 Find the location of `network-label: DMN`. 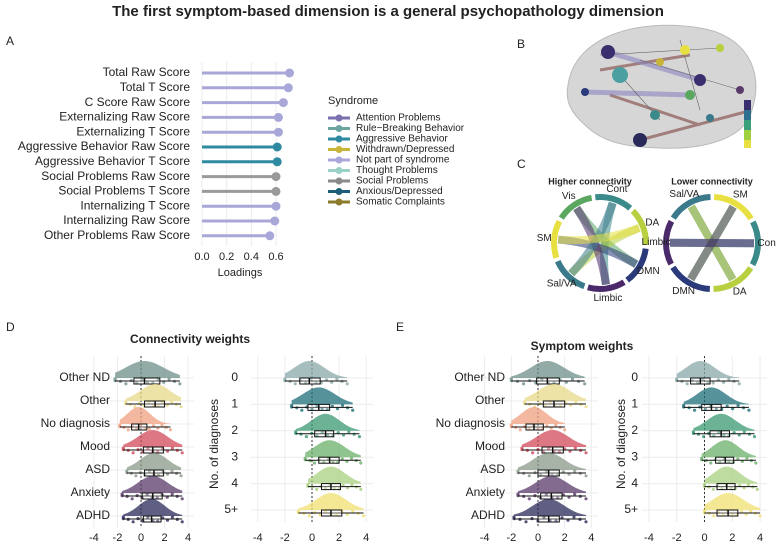

network-label: DMN is located at coordinates (683, 291).